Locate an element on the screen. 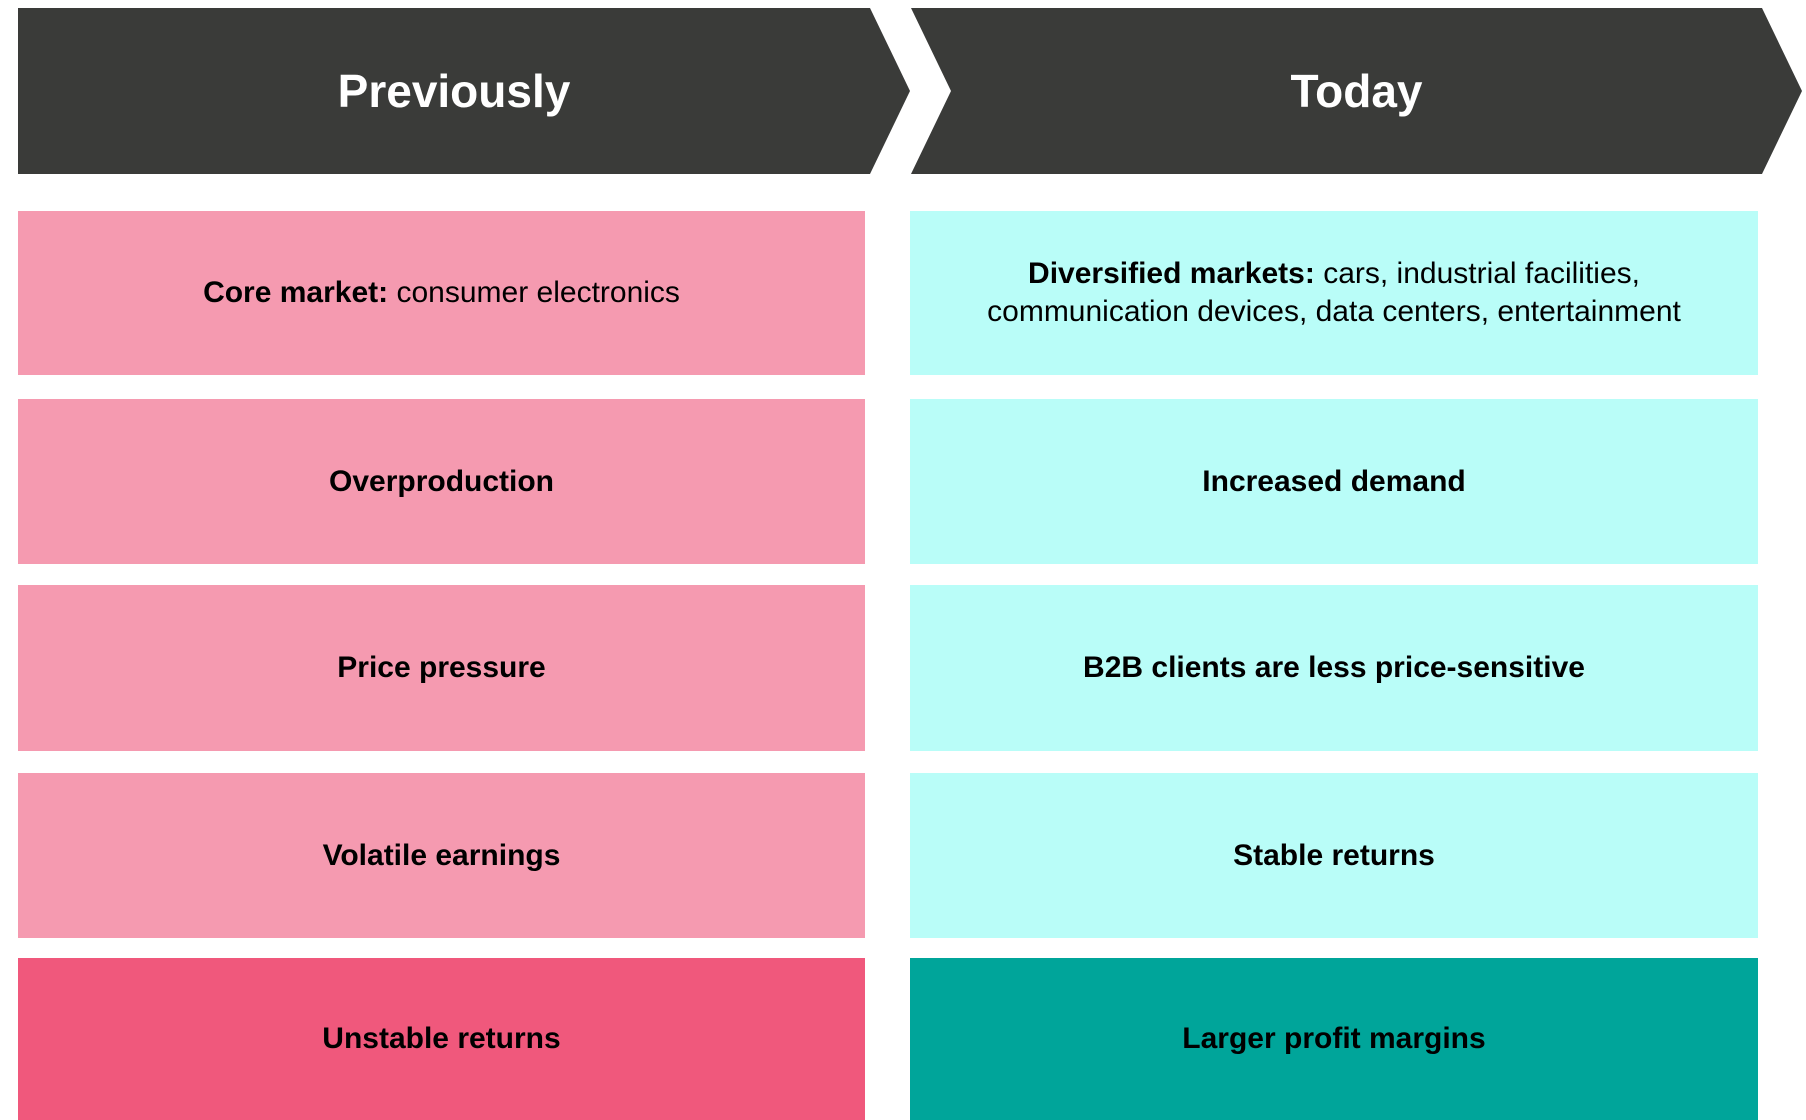  row-text: Overproduction is located at coordinates (441, 482).